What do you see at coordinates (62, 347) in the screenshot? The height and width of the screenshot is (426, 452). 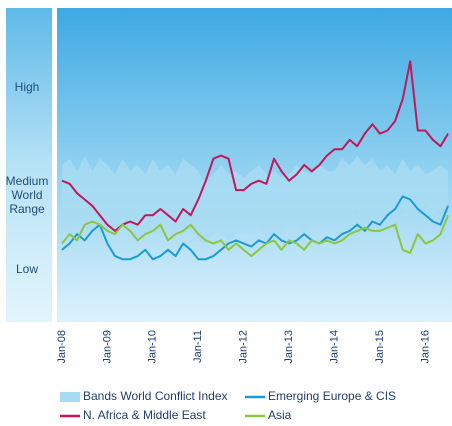 I see `x-tick-label: Jan-08` at bounding box center [62, 347].